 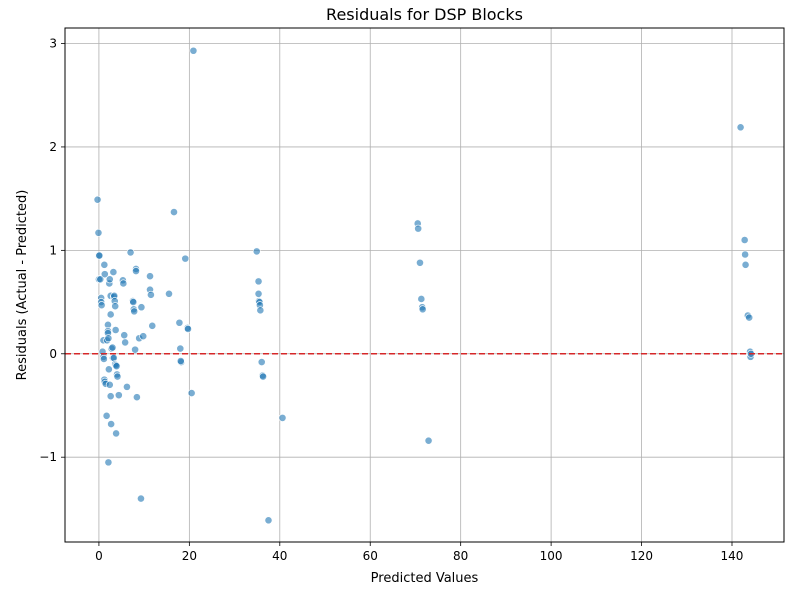 What do you see at coordinates (99, 556) in the screenshot?
I see `x-tick-label: 0` at bounding box center [99, 556].